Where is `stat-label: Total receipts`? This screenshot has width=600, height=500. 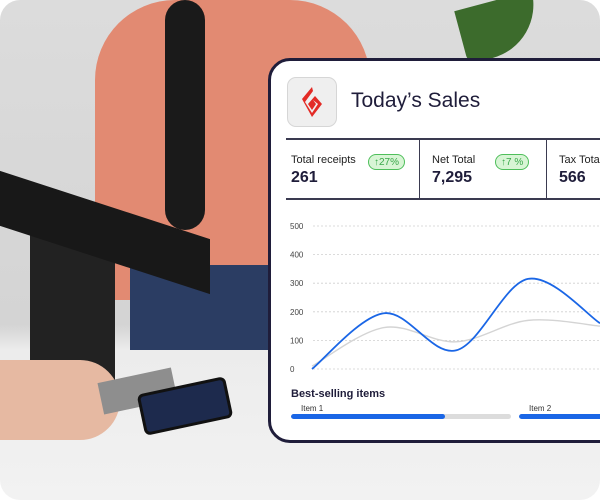
stat-label: Total receipts is located at coordinates (323, 160).